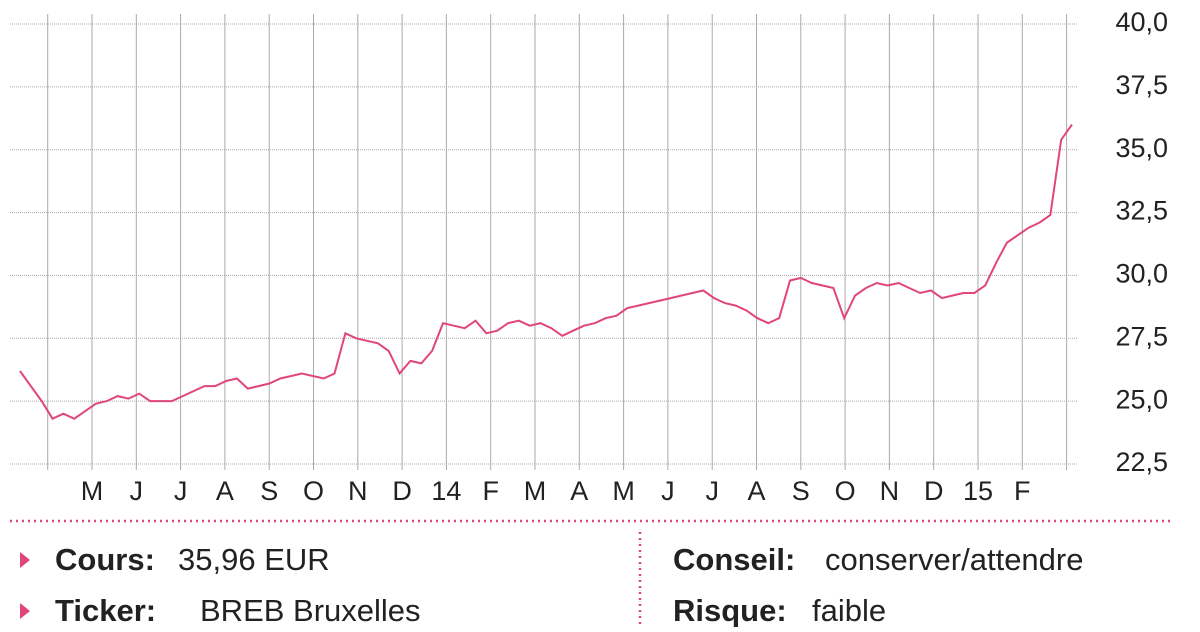  Describe the element at coordinates (105, 559) in the screenshot. I see `info-label: Cours:` at that location.